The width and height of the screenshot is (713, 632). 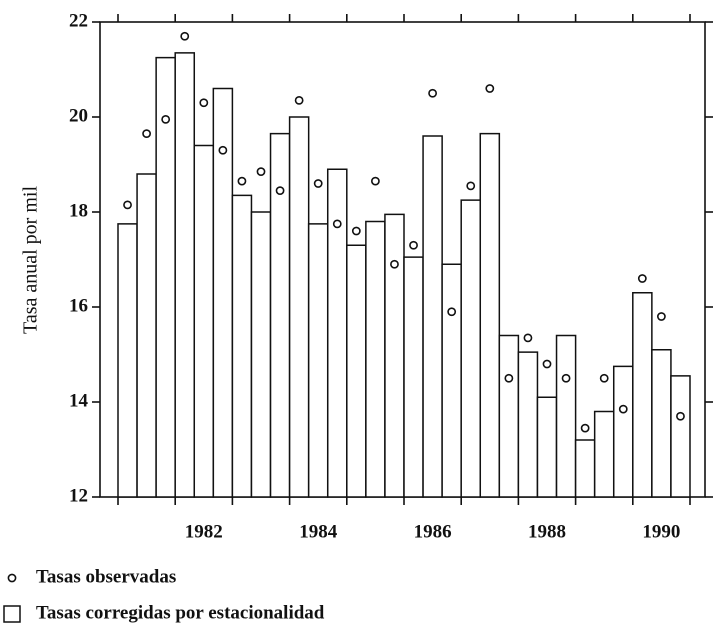 I want to click on y-axis-label: Tasa anual por mil, so click(x=31, y=260).